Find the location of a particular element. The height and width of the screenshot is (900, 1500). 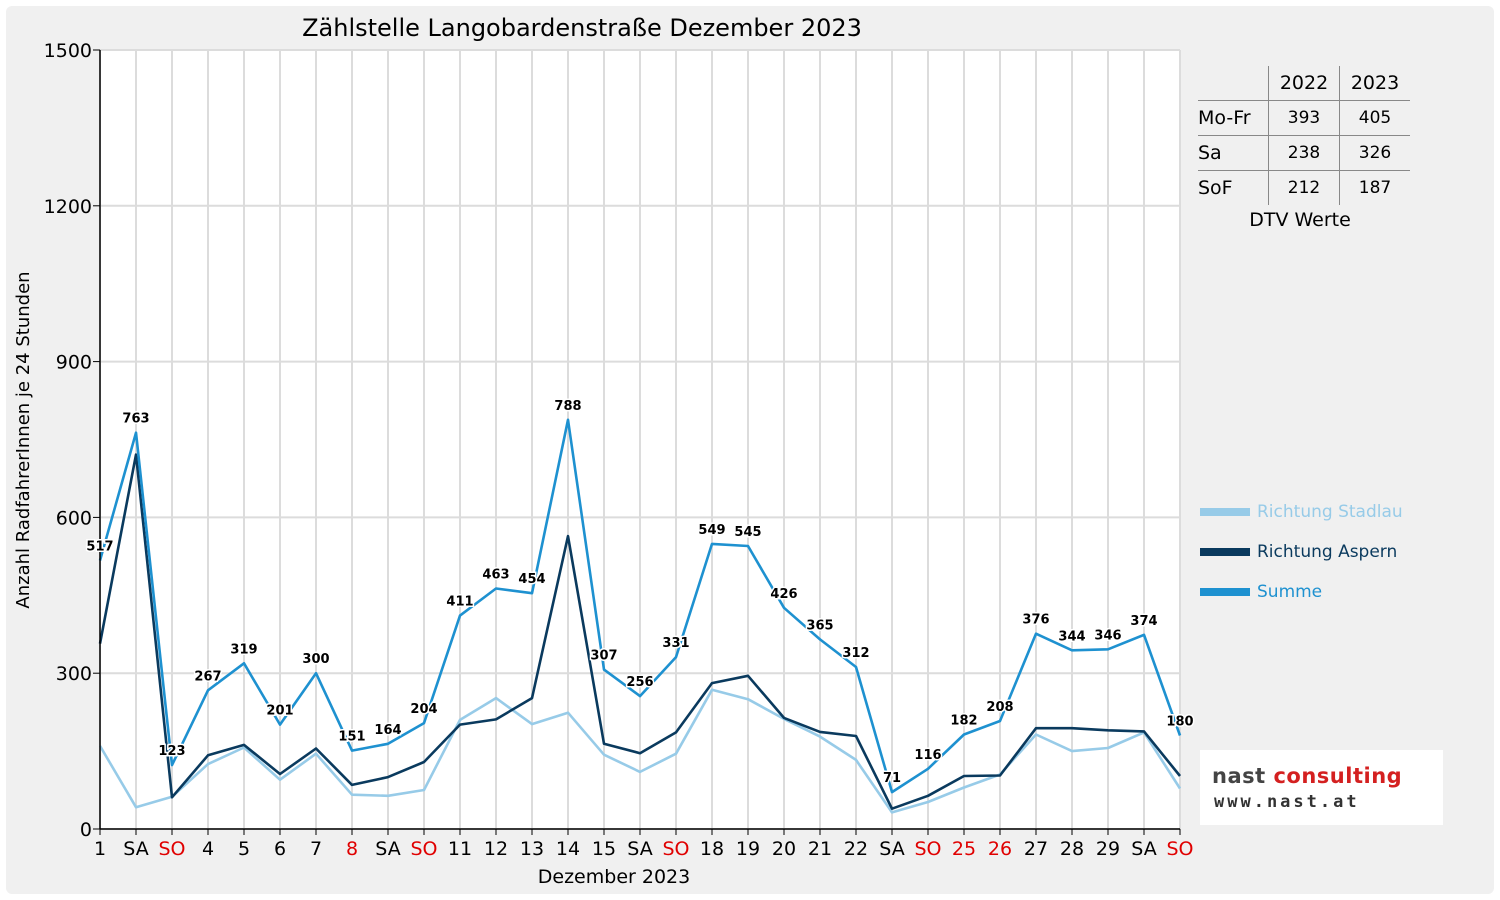

x-axis-label: Dezember 2023 is located at coordinates (614, 877).